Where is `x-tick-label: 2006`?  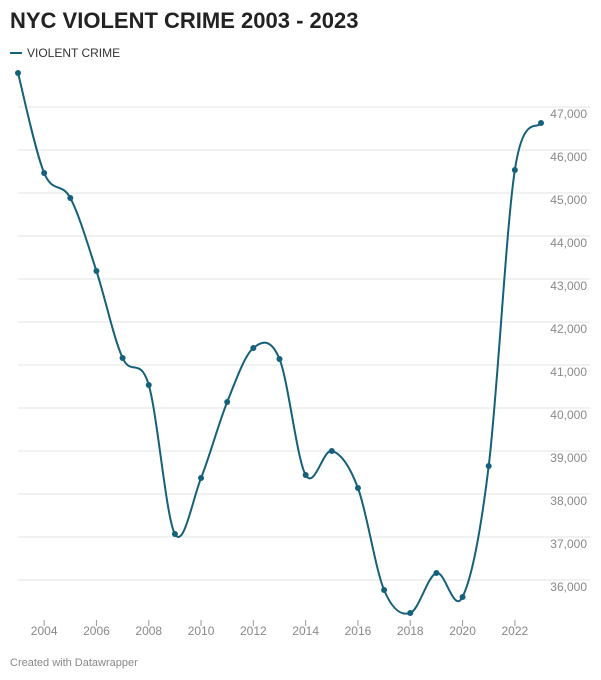 x-tick-label: 2006 is located at coordinates (96, 631).